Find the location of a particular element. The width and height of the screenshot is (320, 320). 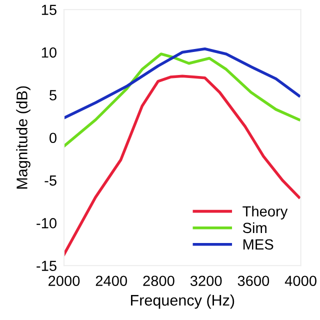

x-tick-label: 3200 is located at coordinates (206, 281).